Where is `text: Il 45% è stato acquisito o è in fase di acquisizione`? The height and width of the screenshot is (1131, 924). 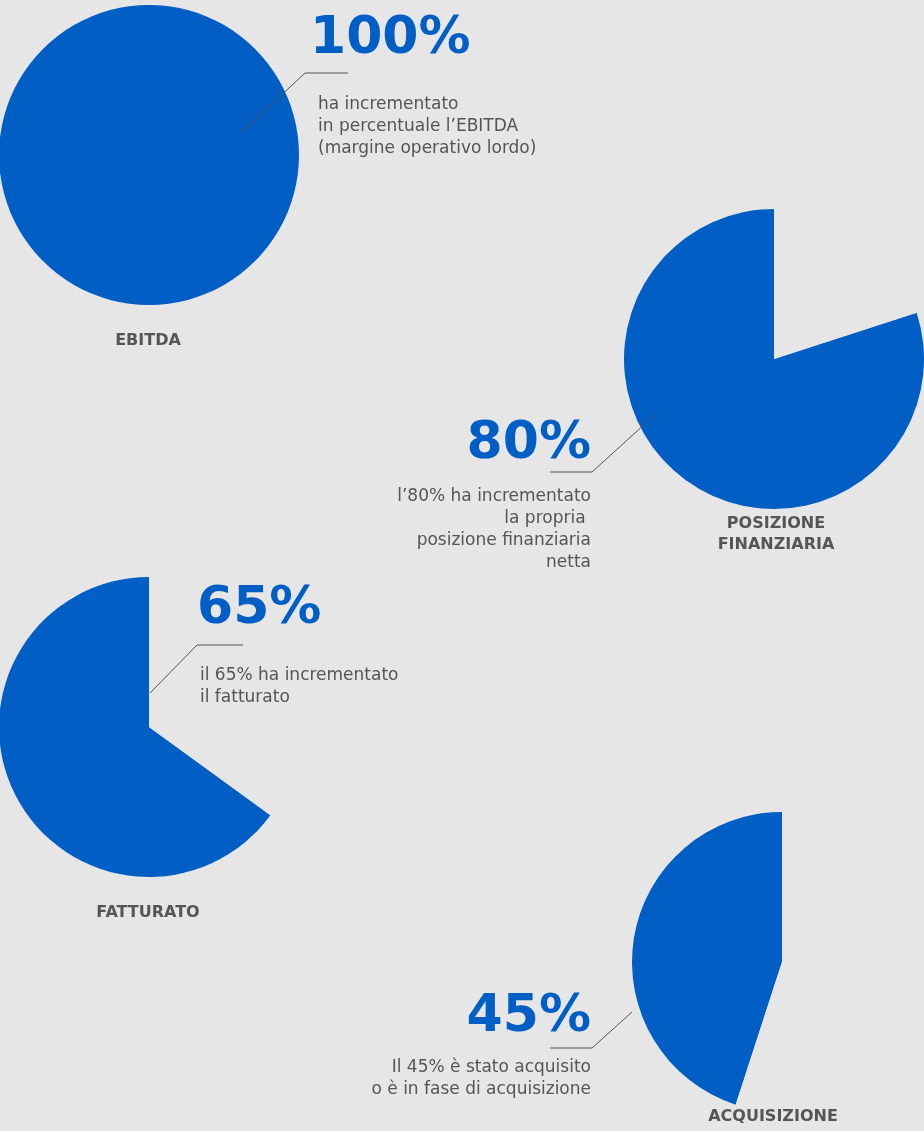 text: Il 45% è stato acquisito o è in fase di acquisizione is located at coordinates (481, 1077).